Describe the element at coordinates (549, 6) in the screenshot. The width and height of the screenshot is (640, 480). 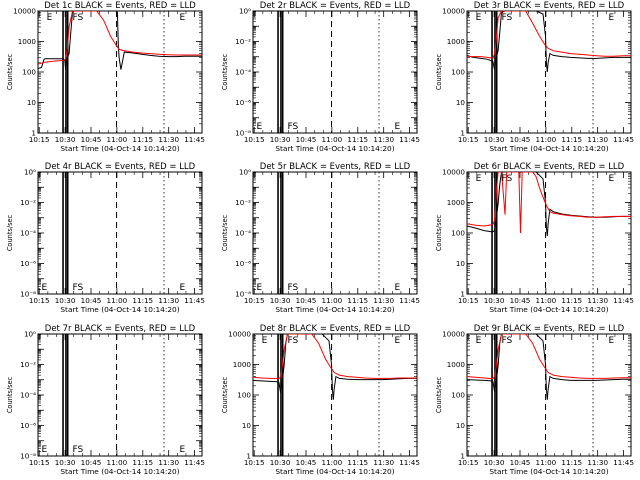
I see `chart-title: Det 3r BLACK = Events, RED = LLD` at that location.